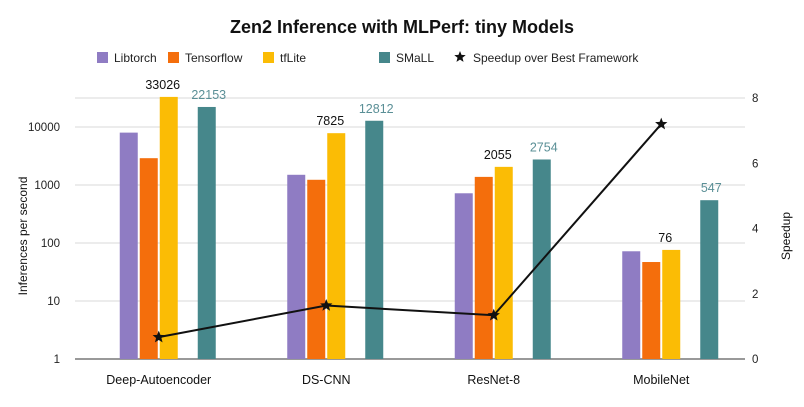 This screenshot has width=804, height=407. Describe the element at coordinates (415, 58) in the screenshot. I see `legend-label: SMaLL` at that location.